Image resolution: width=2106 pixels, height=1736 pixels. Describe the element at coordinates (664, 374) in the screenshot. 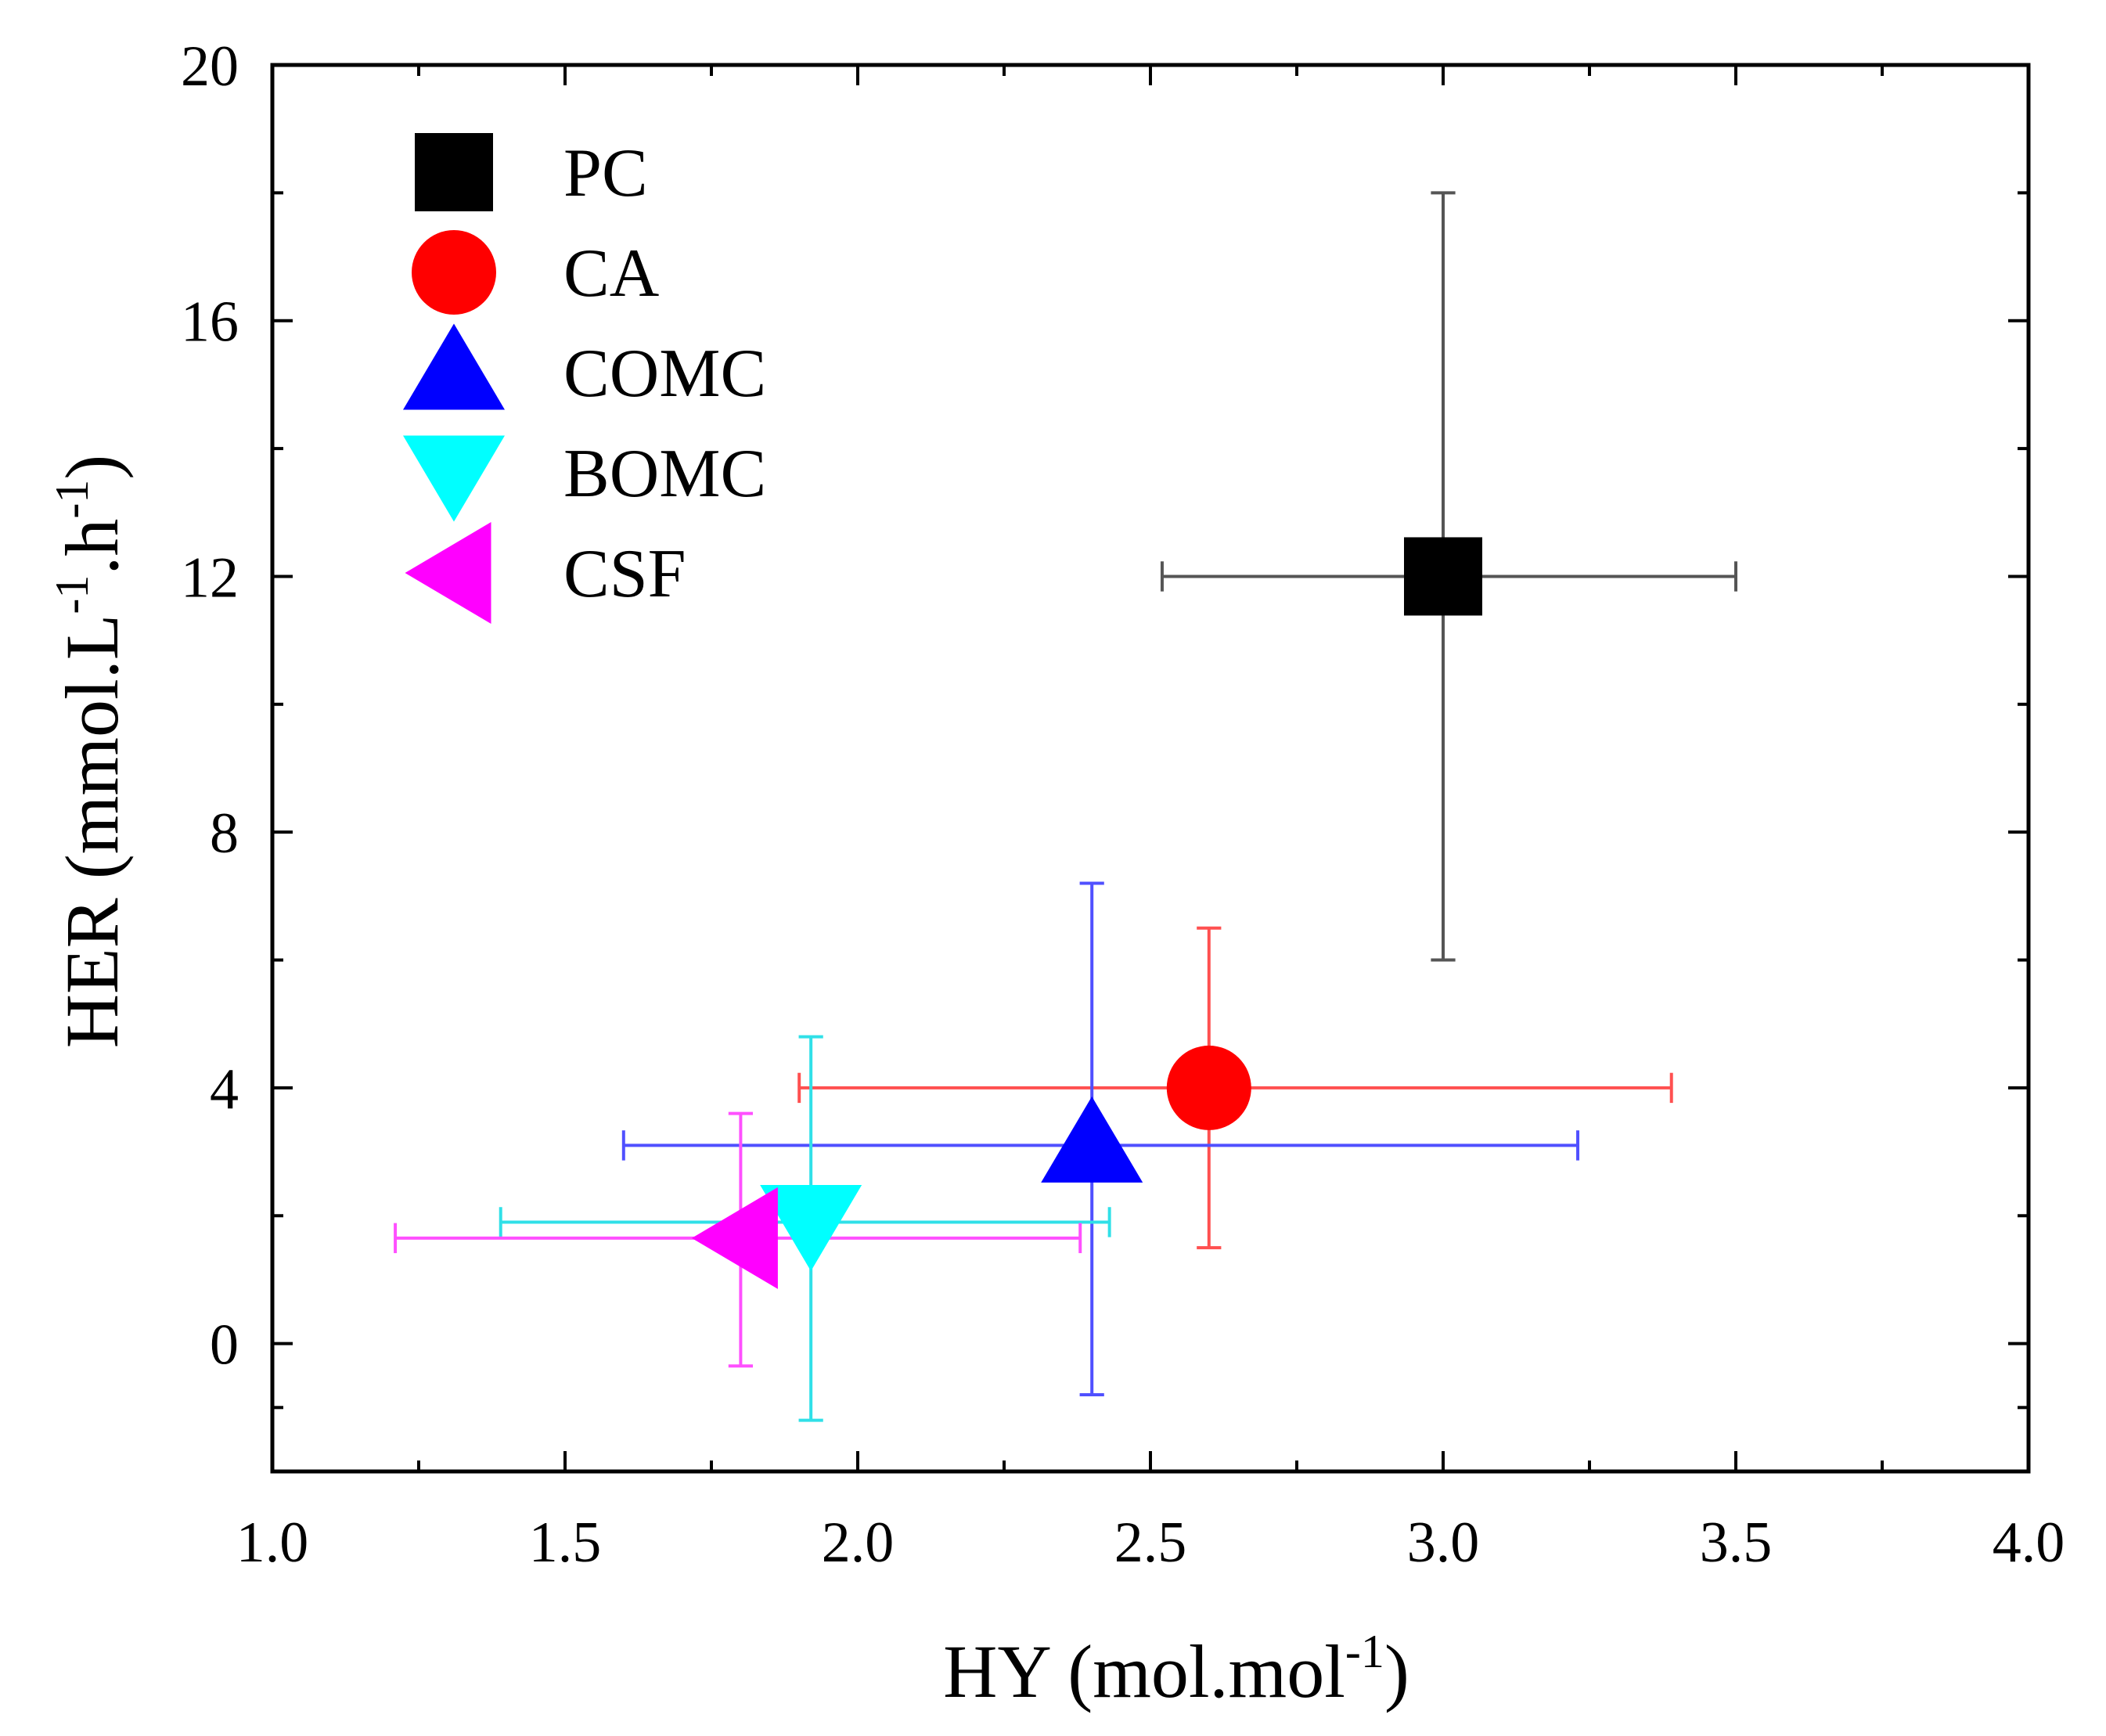

I see `legend-label-comc: COMC` at that location.